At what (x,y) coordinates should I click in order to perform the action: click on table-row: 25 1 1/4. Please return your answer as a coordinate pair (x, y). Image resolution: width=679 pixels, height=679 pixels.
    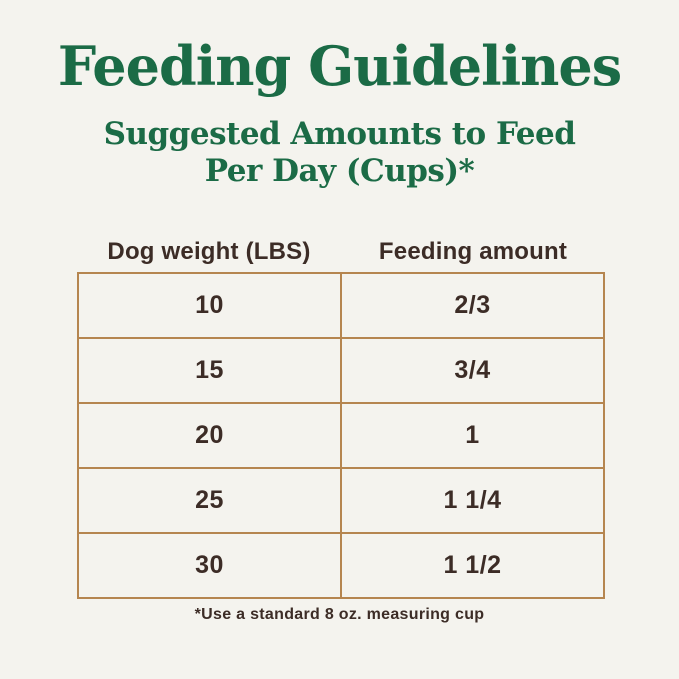
    Looking at the image, I should click on (341, 500).